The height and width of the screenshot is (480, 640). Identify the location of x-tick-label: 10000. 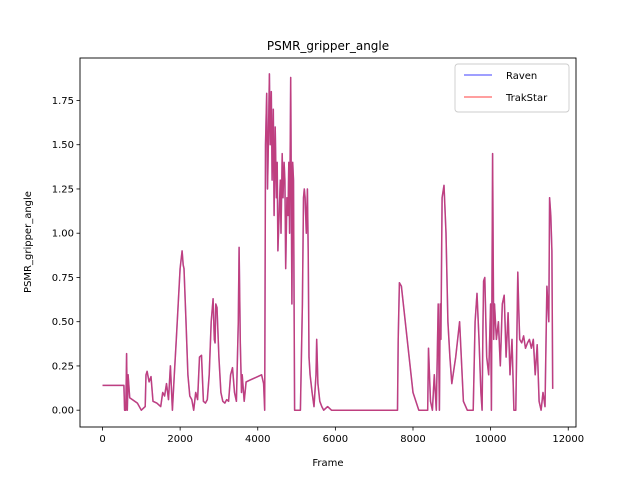
(491, 439).